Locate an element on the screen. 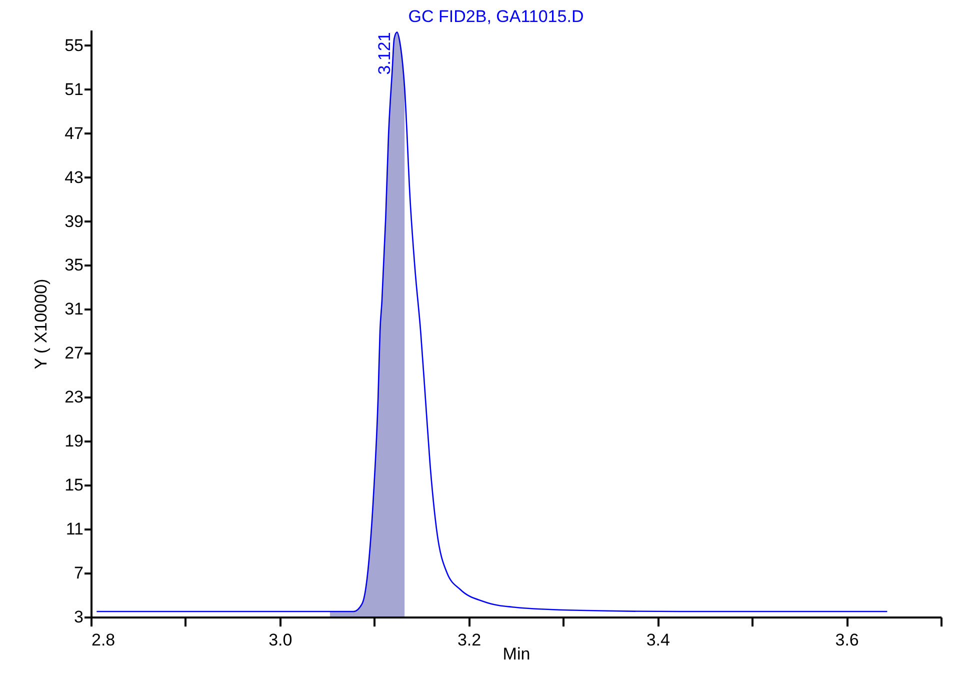 The image size is (971, 675). y-tick-label: 19 is located at coordinates (74, 441).